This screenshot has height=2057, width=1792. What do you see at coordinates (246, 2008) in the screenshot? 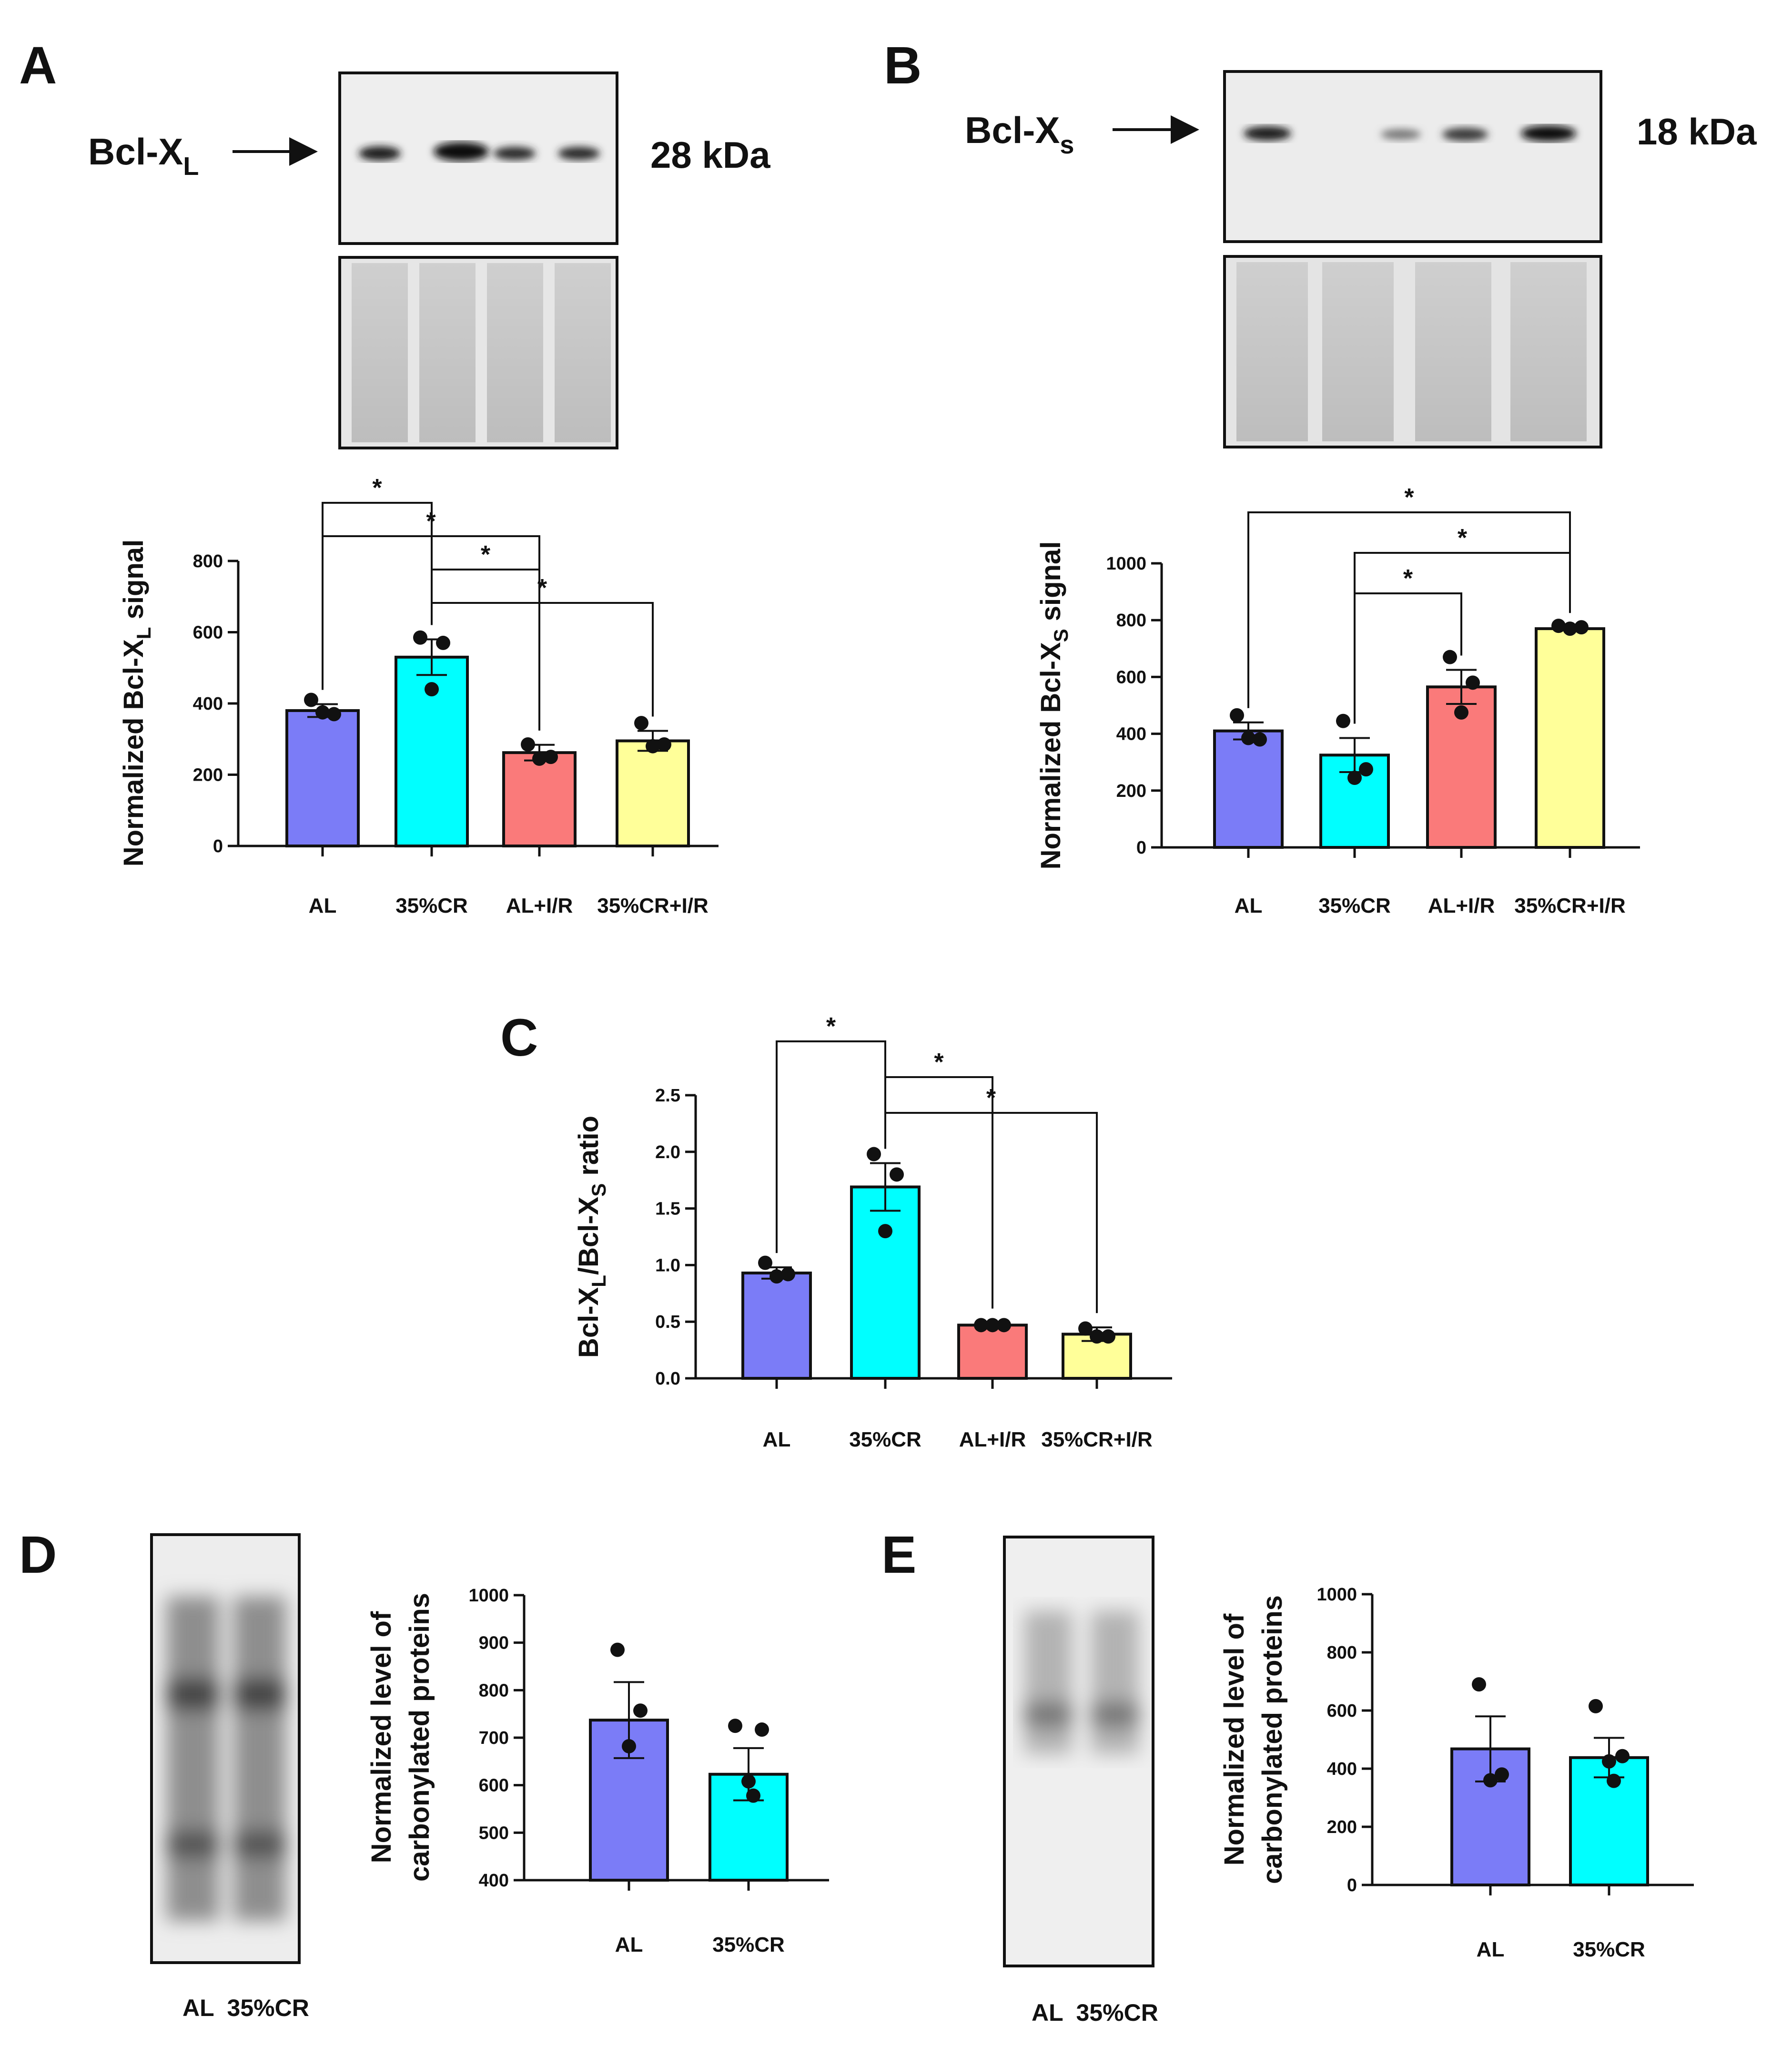
I see `panel-d-lane-labels: AL 35%CR` at bounding box center [246, 2008].